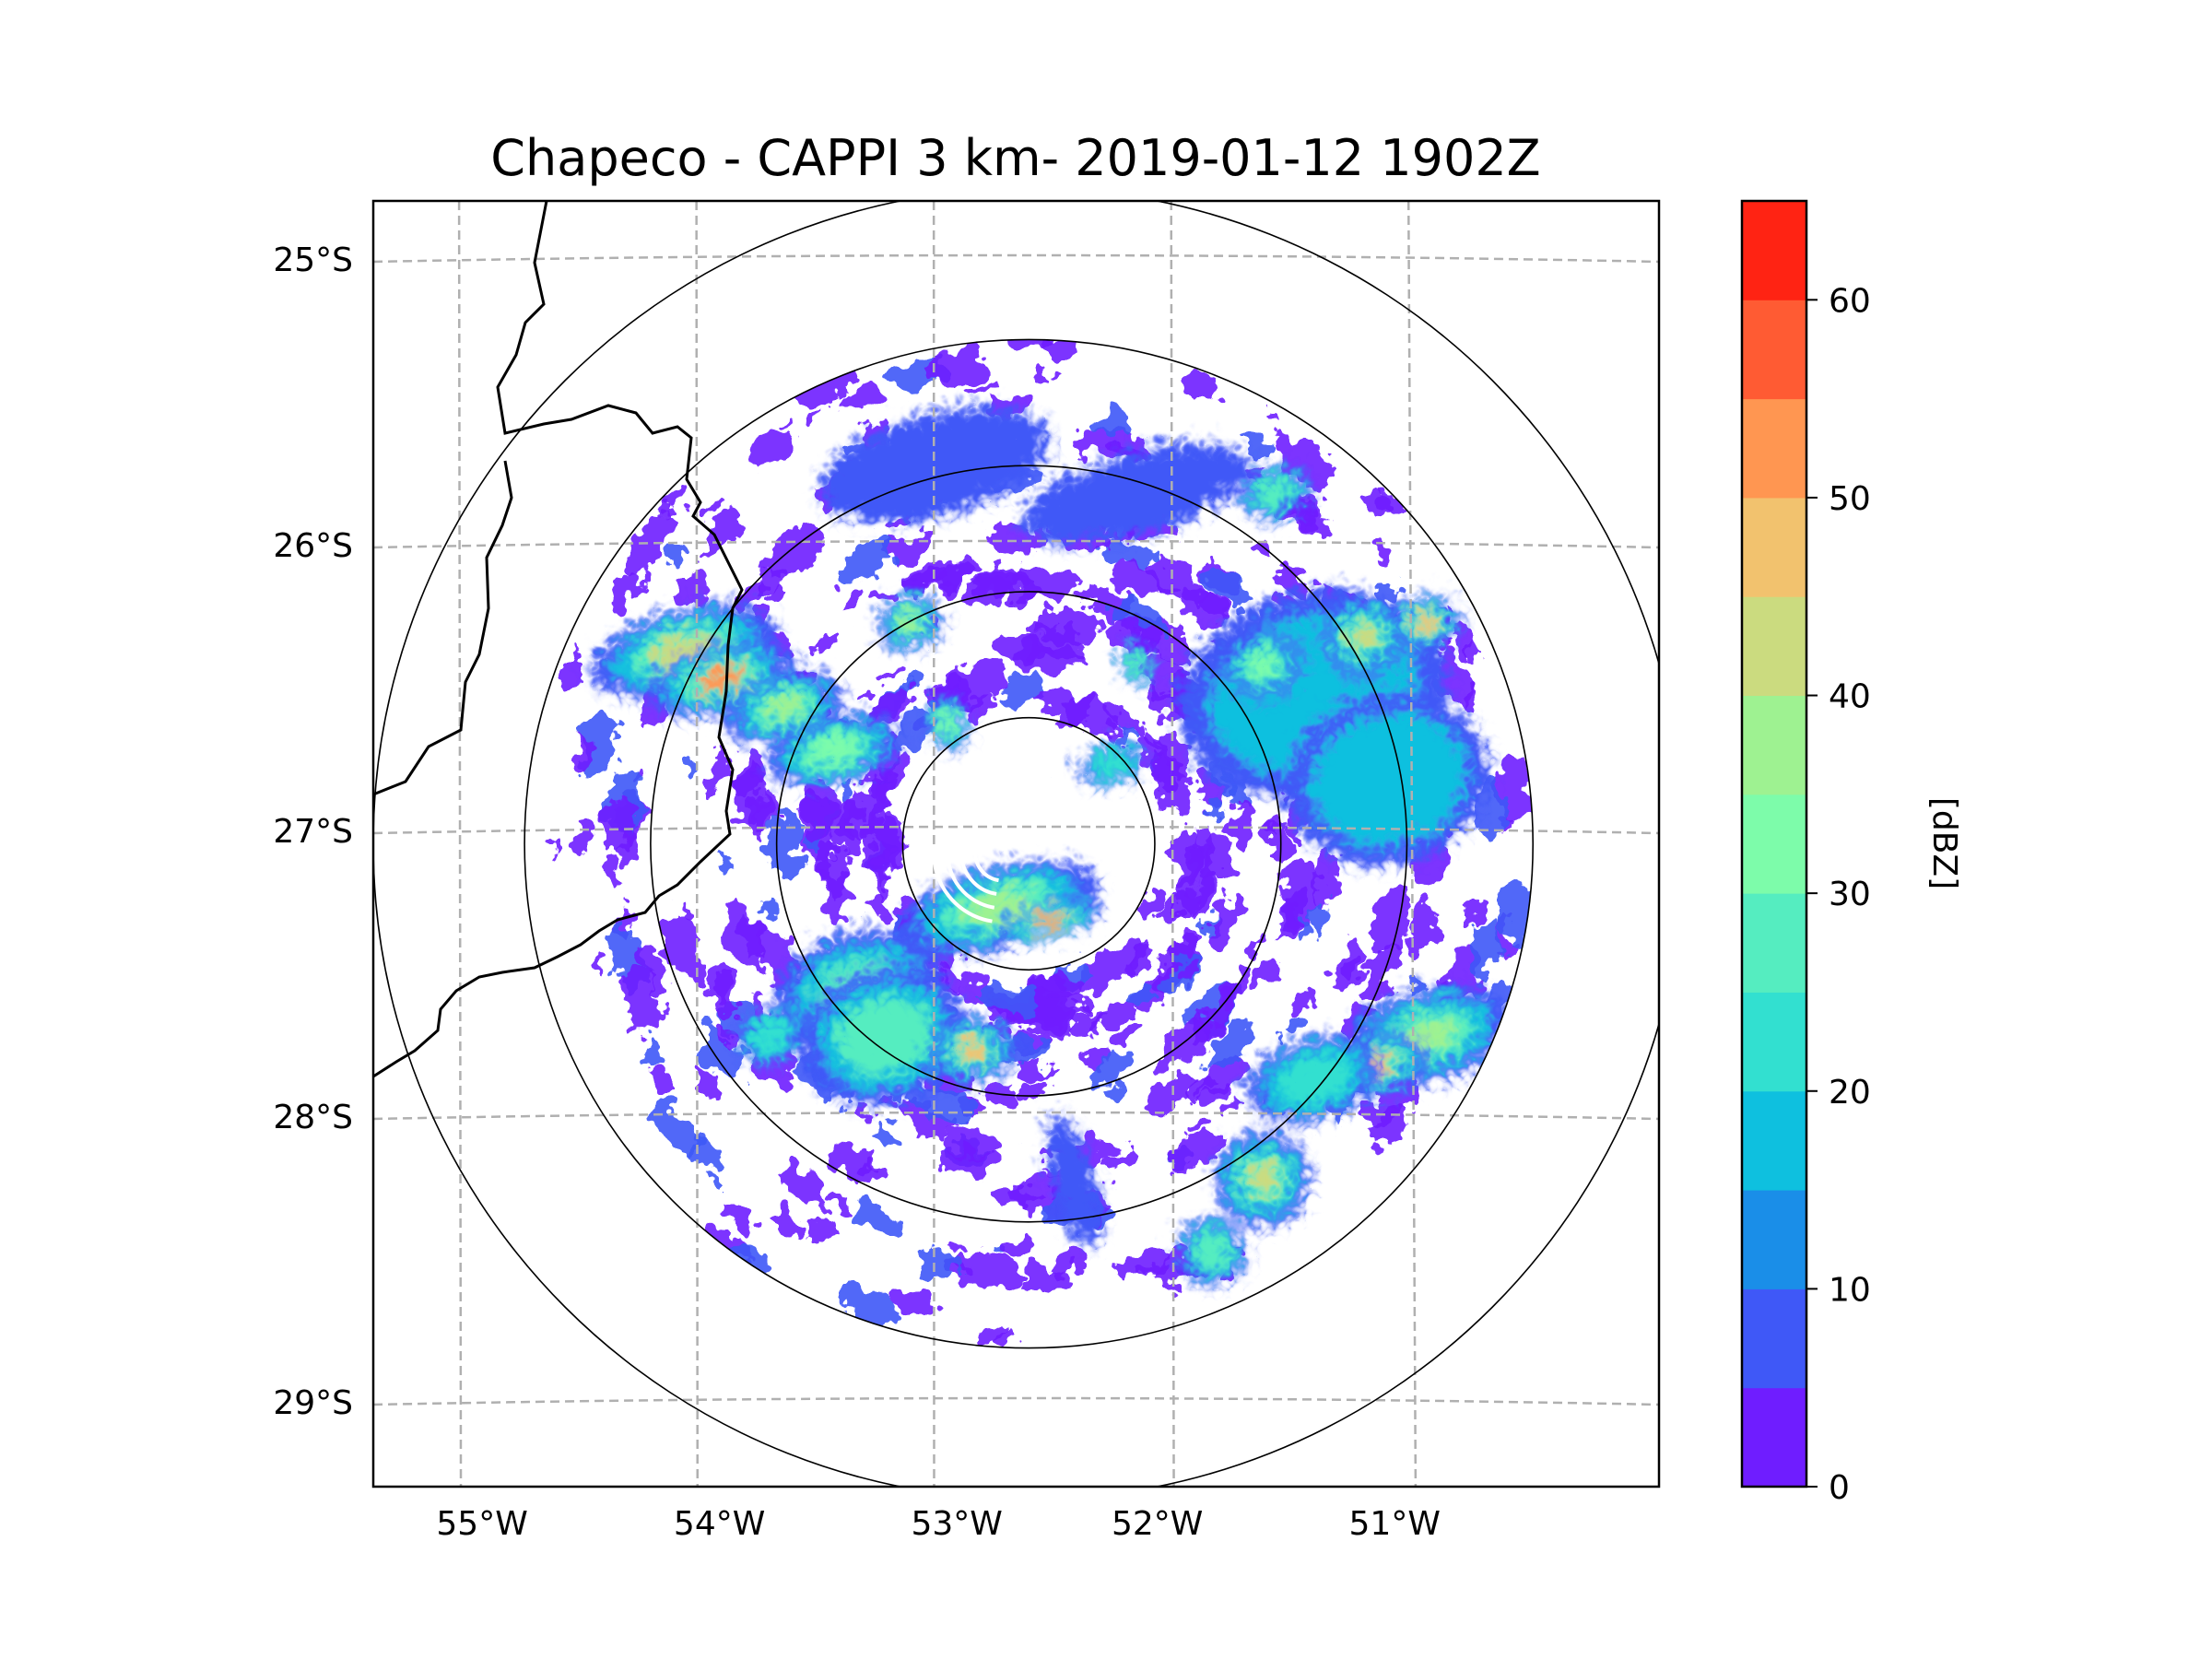 This screenshot has width=2212, height=1659. What do you see at coordinates (1850, 499) in the screenshot?
I see `colorbar-tick-label: 50` at bounding box center [1850, 499].